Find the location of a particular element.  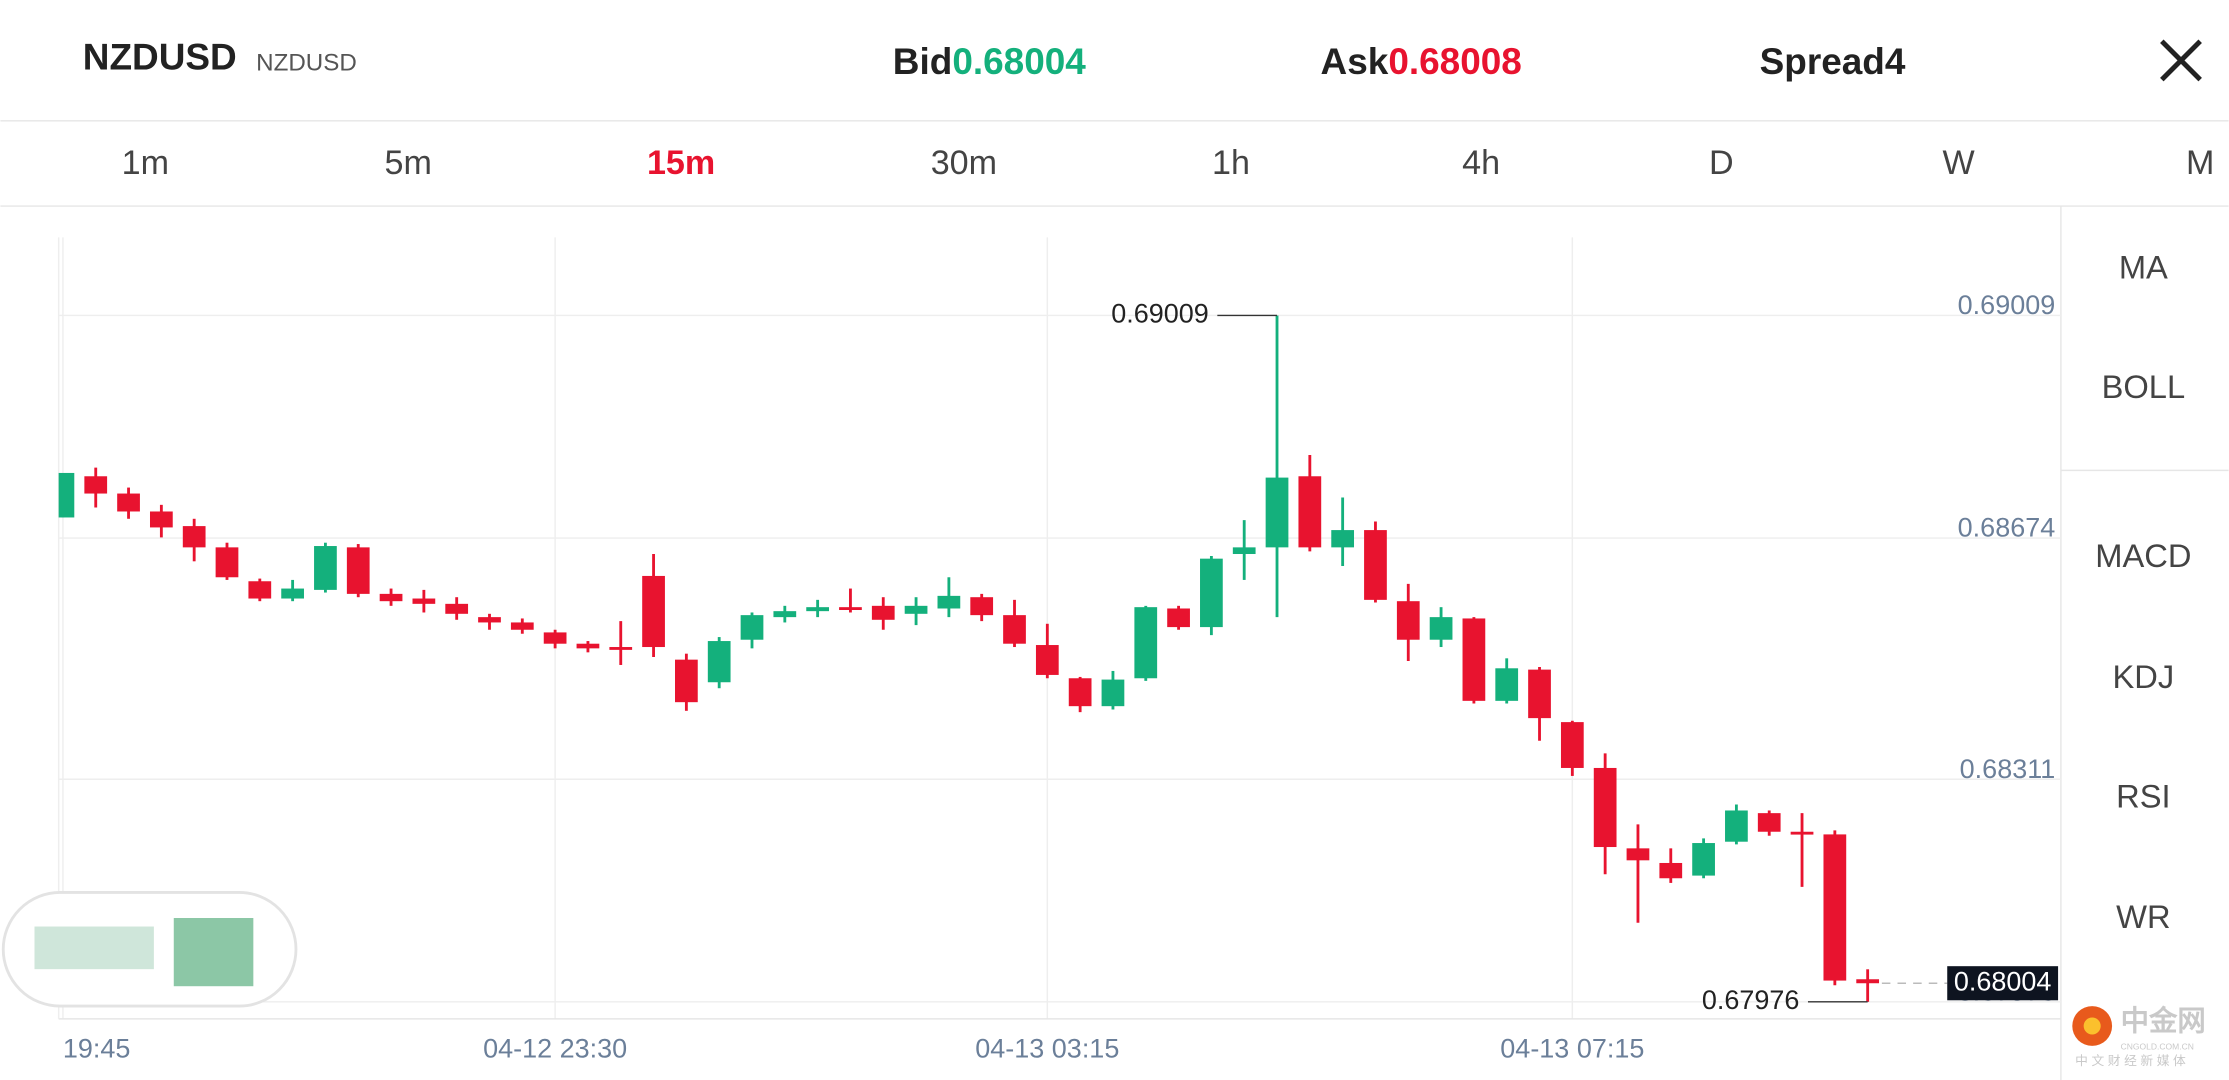

ask-label: Ask is located at coordinates (1355, 61).